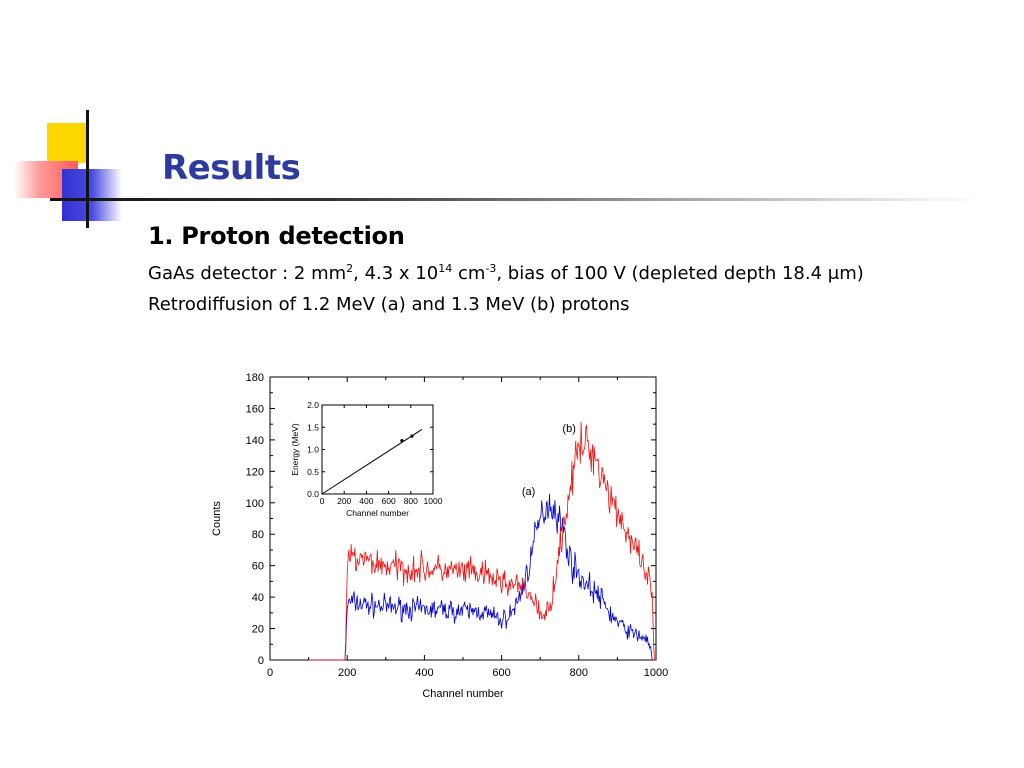  I want to click on detector-sup-3: -3, so click(491, 268).